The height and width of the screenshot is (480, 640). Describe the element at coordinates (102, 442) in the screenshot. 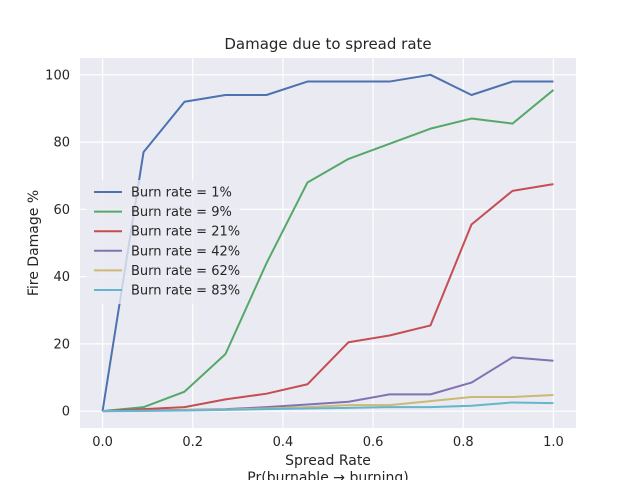

I see `x-tick-label: 0.0` at that location.